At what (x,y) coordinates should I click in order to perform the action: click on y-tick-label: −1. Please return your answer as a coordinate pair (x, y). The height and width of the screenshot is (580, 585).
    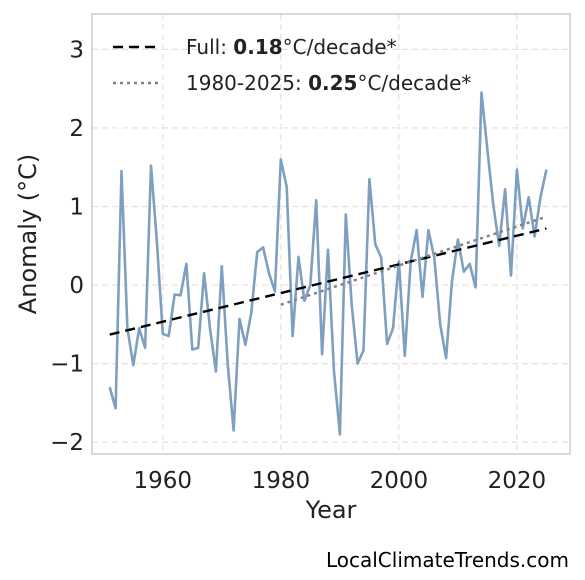
    Looking at the image, I should click on (67, 365).